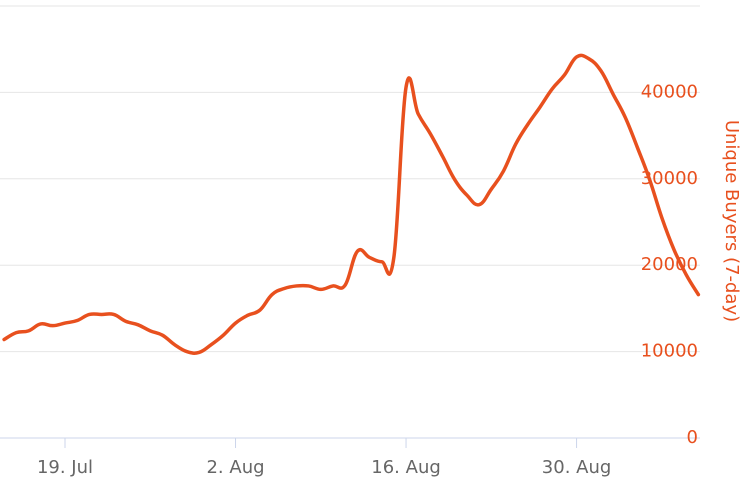 The width and height of the screenshot is (750, 495). Describe the element at coordinates (65, 467) in the screenshot. I see `x-tick-label: 19. Jul` at that location.